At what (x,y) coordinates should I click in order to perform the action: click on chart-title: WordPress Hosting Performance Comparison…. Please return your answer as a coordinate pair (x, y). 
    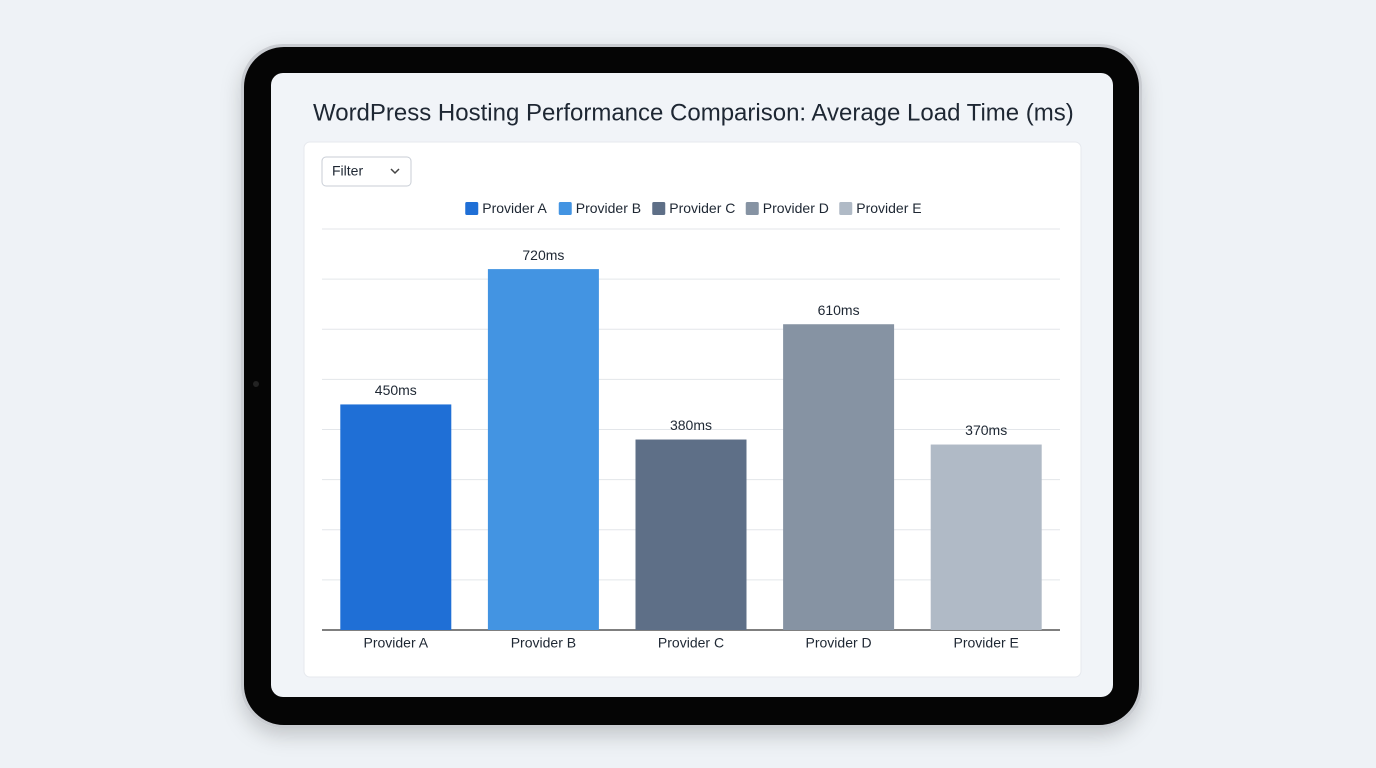
    Looking at the image, I should click on (693, 112).